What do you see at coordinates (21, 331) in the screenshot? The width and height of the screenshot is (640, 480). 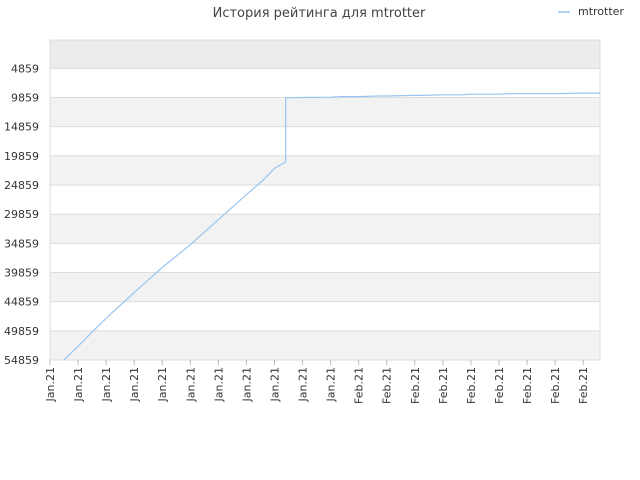 I see `y-tick-label: 49859` at bounding box center [21, 331].